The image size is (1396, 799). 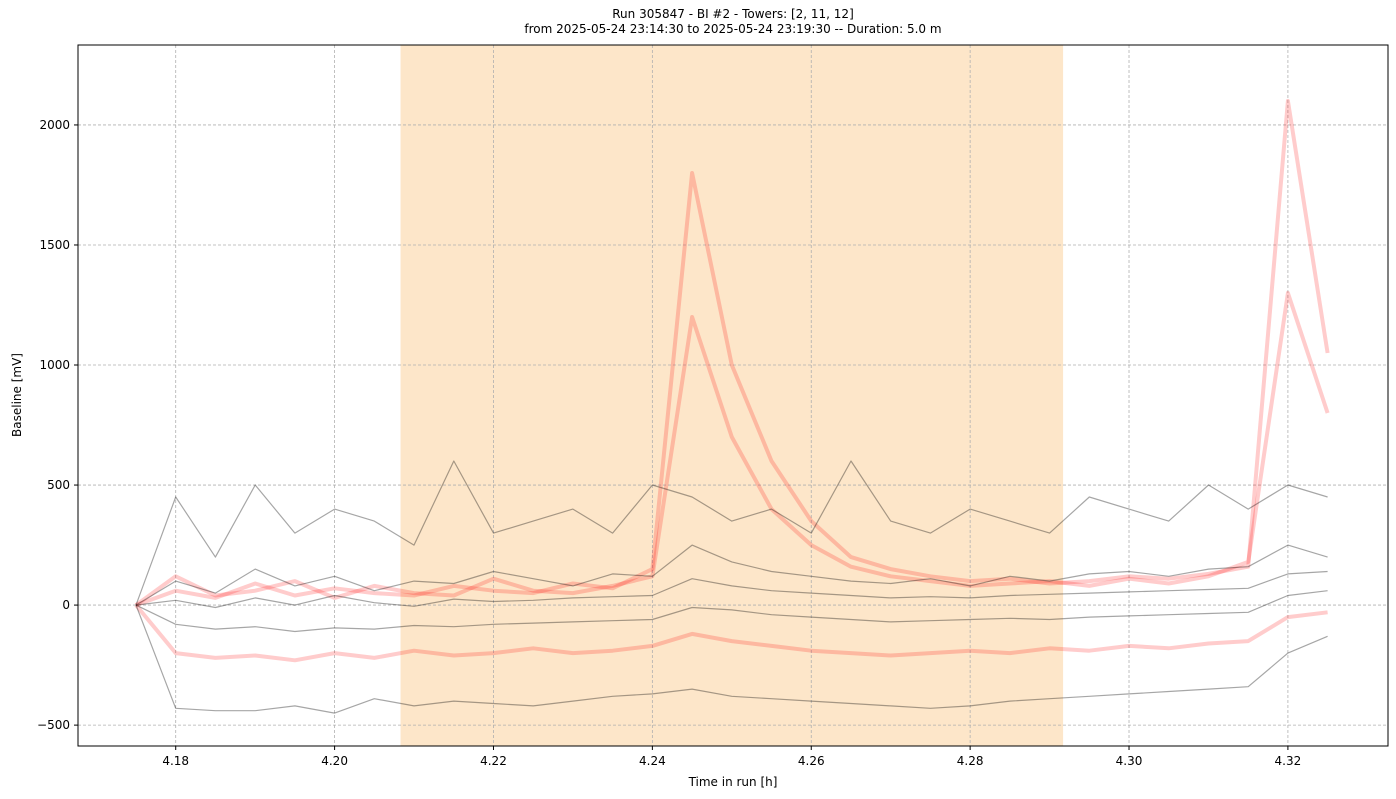 What do you see at coordinates (53, 725) in the screenshot?
I see `y-tick-label: −500` at bounding box center [53, 725].